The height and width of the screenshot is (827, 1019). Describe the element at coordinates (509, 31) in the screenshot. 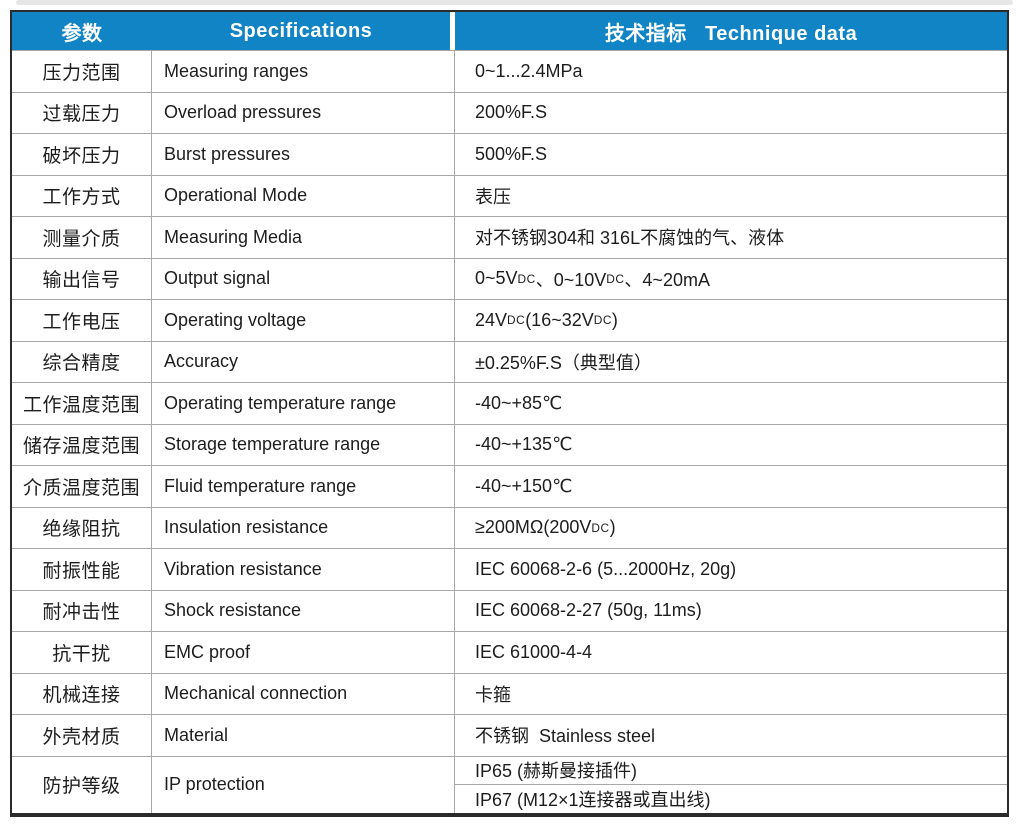

I see `table-header-row: 参数 Specifications 技术指标 Technique data` at that location.